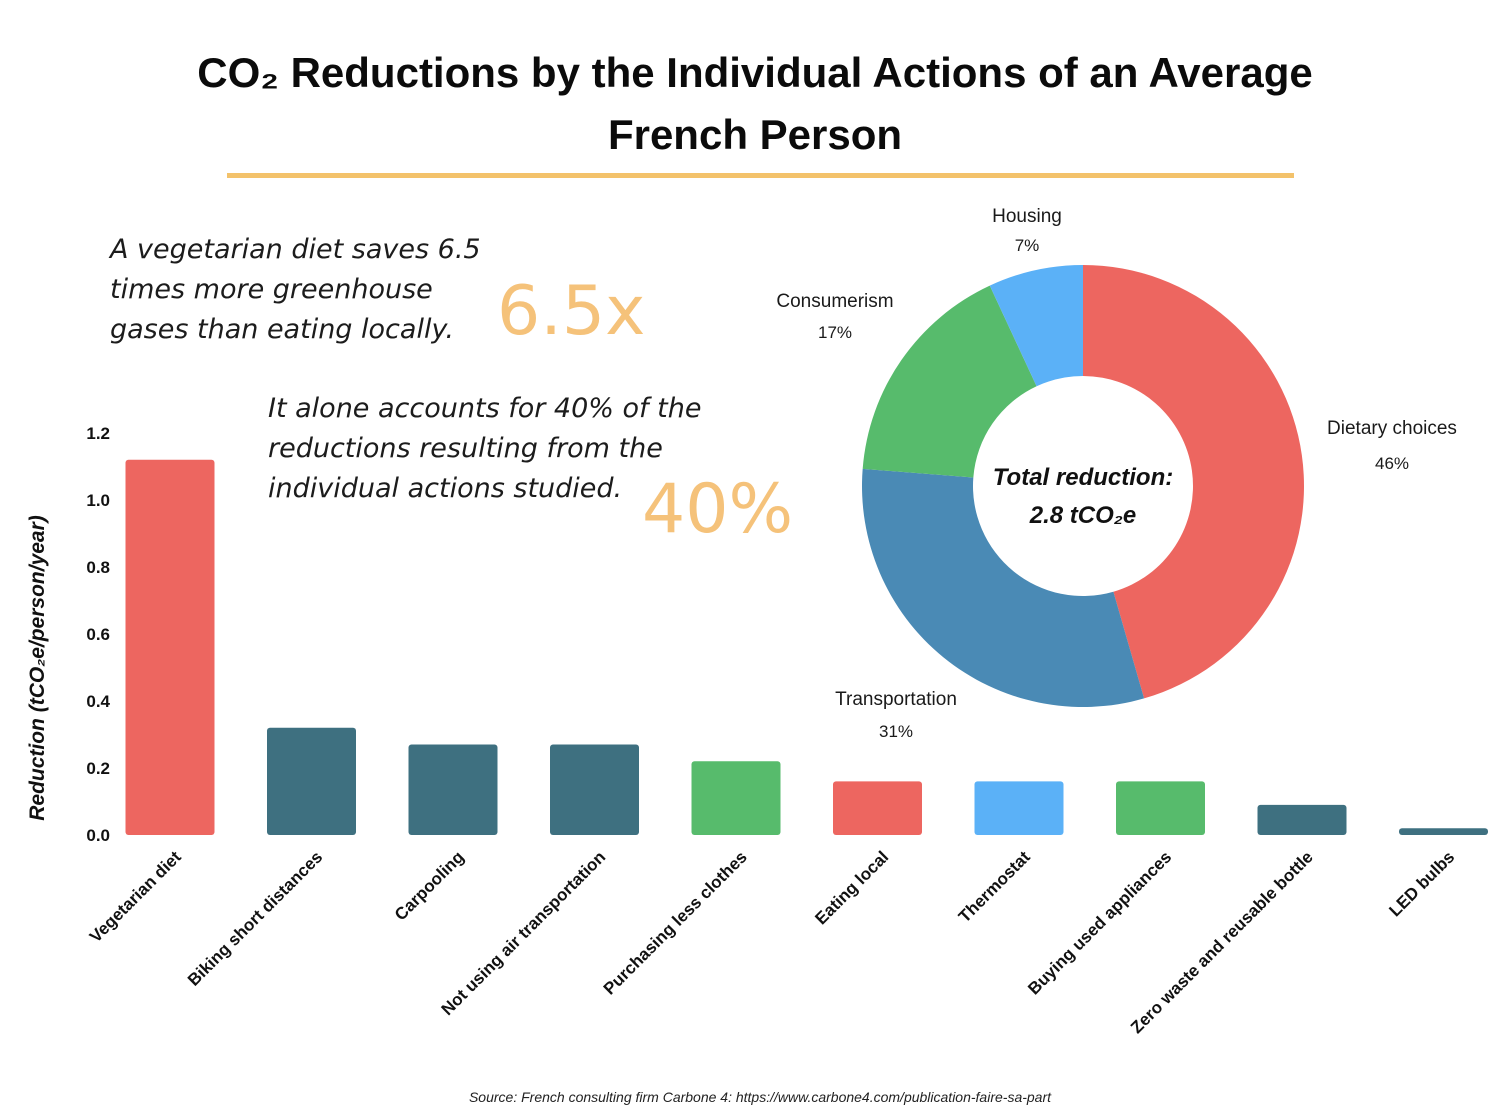 The width and height of the screenshot is (1490, 1114). Describe the element at coordinates (98, 500) in the screenshot. I see `y-tick-label: 1.0` at that location.